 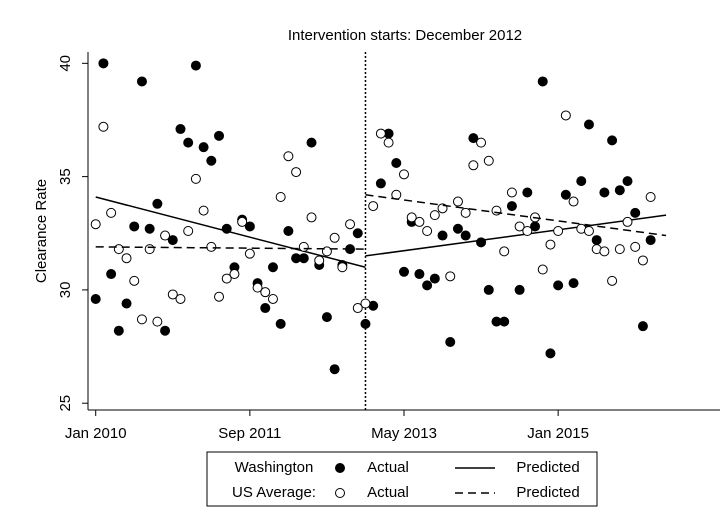 I want to click on y-tick-label: 35, so click(x=65, y=176).